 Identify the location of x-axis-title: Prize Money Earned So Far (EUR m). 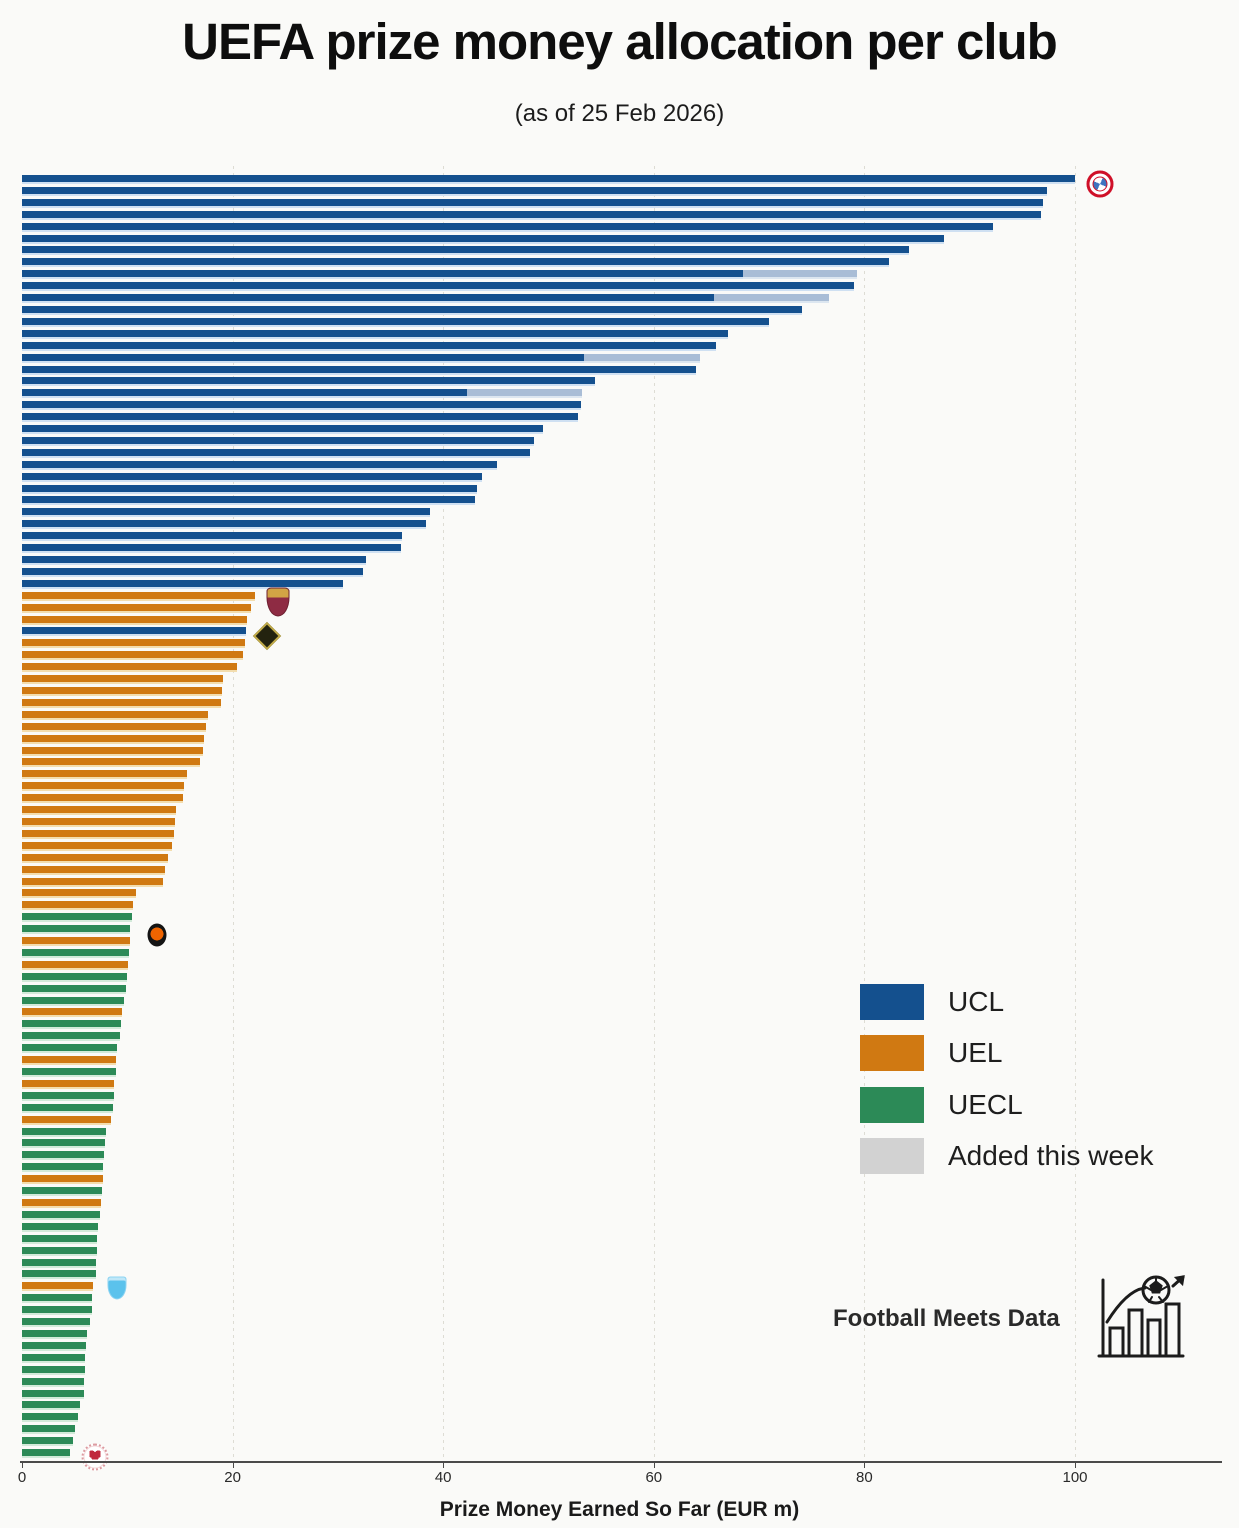
(619, 1509).